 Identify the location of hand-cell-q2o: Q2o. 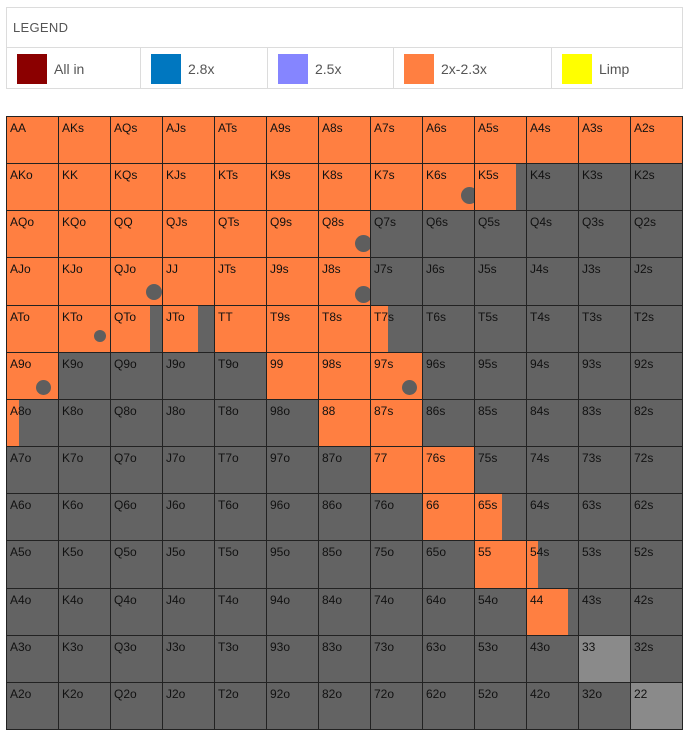
(136, 705).